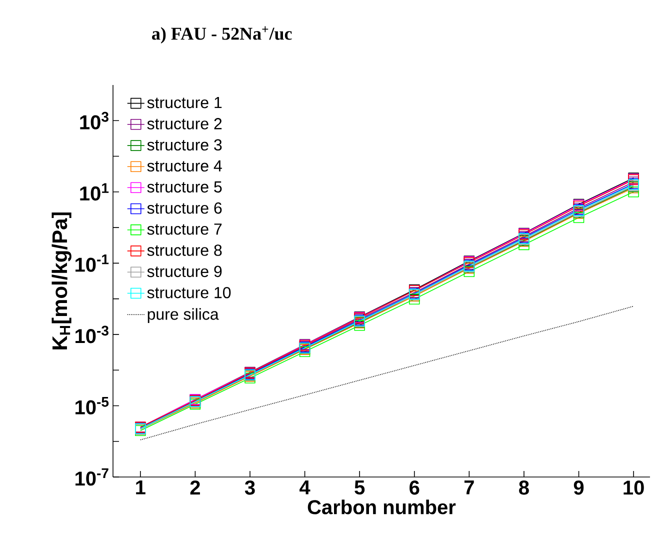  Describe the element at coordinates (184, 102) in the screenshot. I see `legend-label: structure 1` at that location.